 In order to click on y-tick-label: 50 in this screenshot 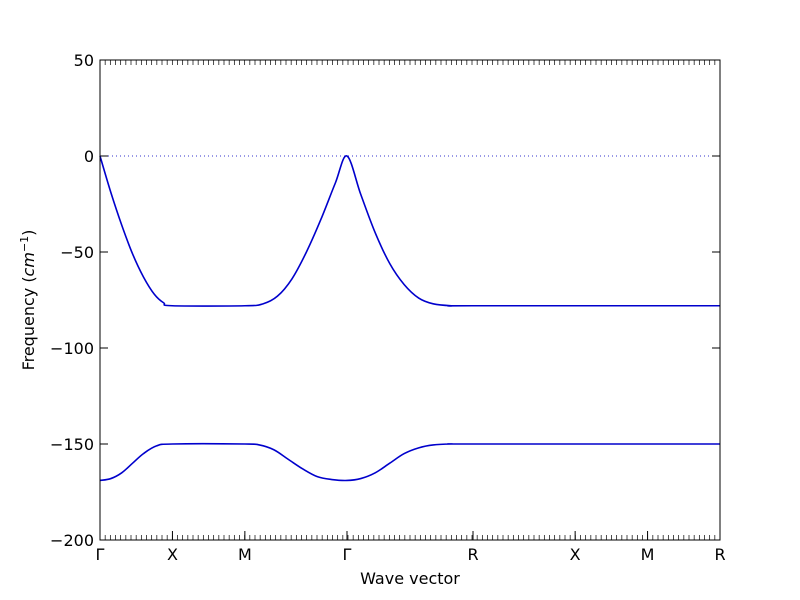, I will do `click(84, 60)`.